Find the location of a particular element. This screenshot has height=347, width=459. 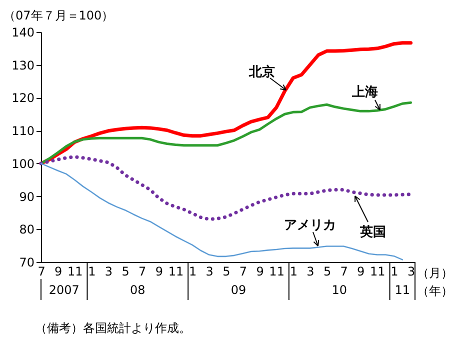

text: （月） is located at coordinates (435, 273).